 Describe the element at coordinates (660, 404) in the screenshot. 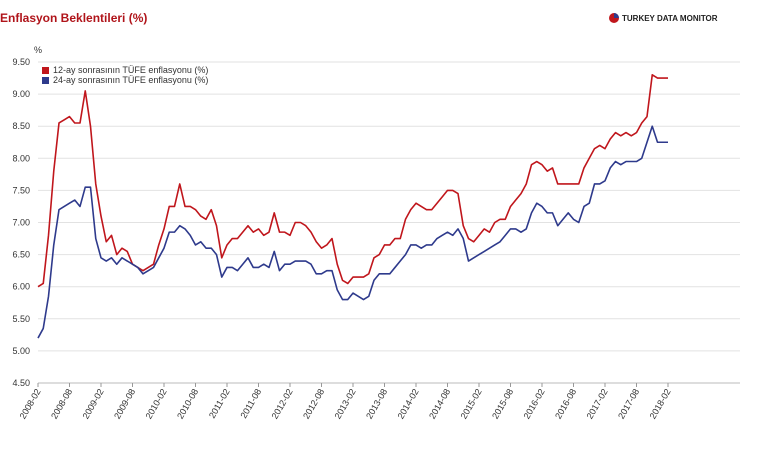

I see `x-tick-label: 2018-02` at that location.